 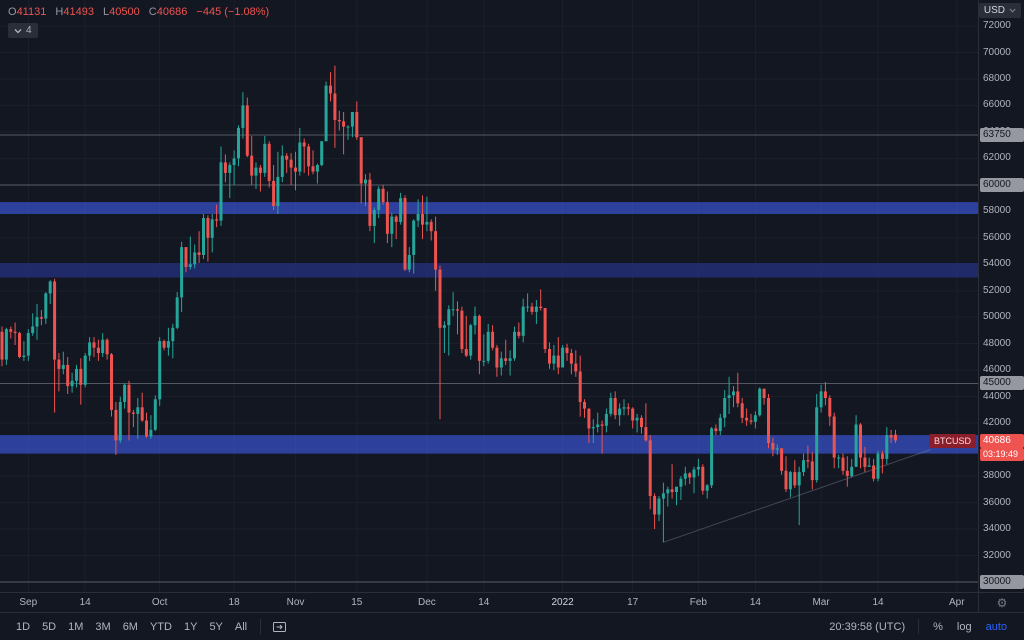 I want to click on price-tick-label: 54000, so click(x=997, y=264).